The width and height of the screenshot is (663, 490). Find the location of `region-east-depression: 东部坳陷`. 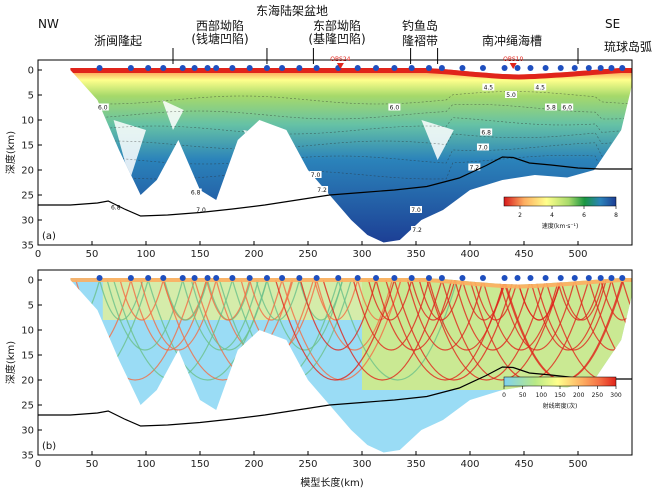

region-east-depression: 东部坳陷 is located at coordinates (337, 25).